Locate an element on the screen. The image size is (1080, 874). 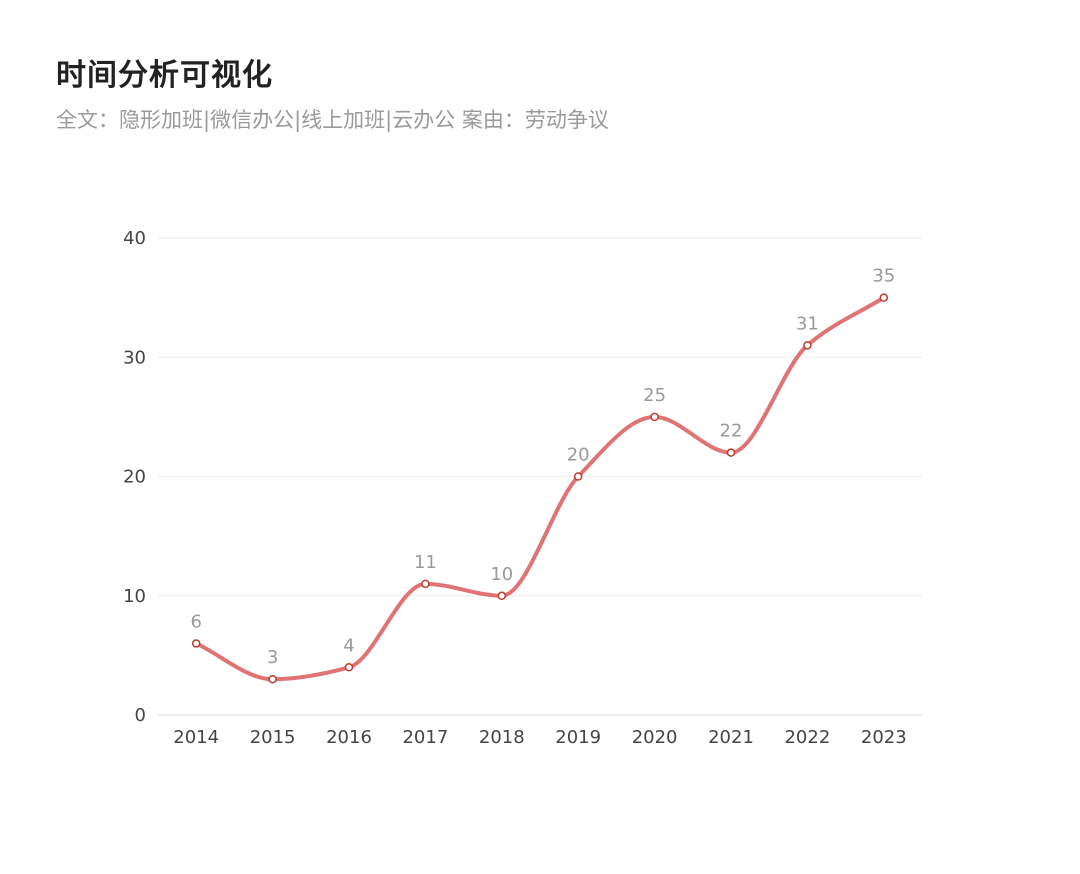
data-label: 4 is located at coordinates (348, 645).